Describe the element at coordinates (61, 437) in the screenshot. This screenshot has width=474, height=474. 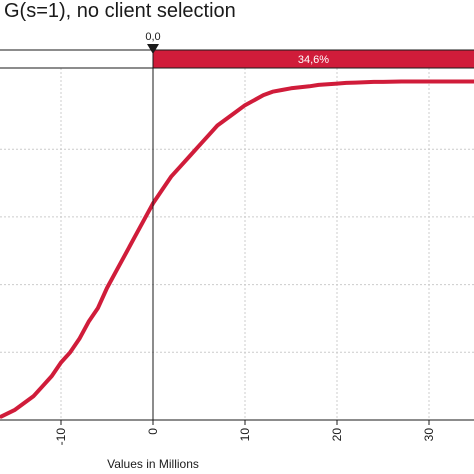
I see `x-tick-label: -10` at that location.